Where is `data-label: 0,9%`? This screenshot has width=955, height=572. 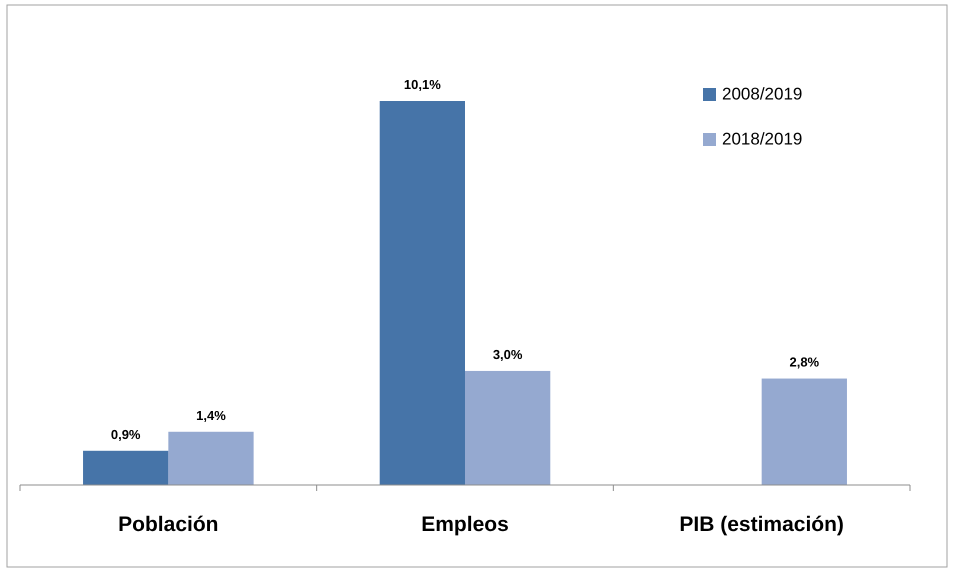 data-label: 0,9% is located at coordinates (125, 434).